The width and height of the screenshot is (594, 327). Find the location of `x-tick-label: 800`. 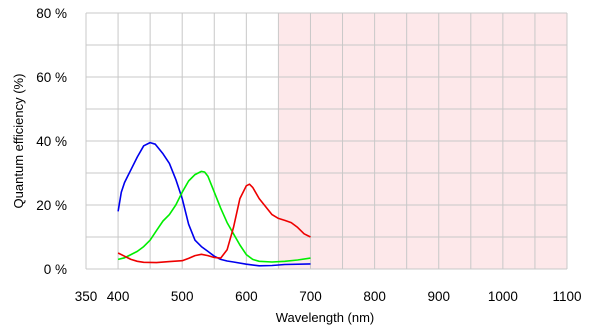

x-tick-label: 800 is located at coordinates (374, 296).